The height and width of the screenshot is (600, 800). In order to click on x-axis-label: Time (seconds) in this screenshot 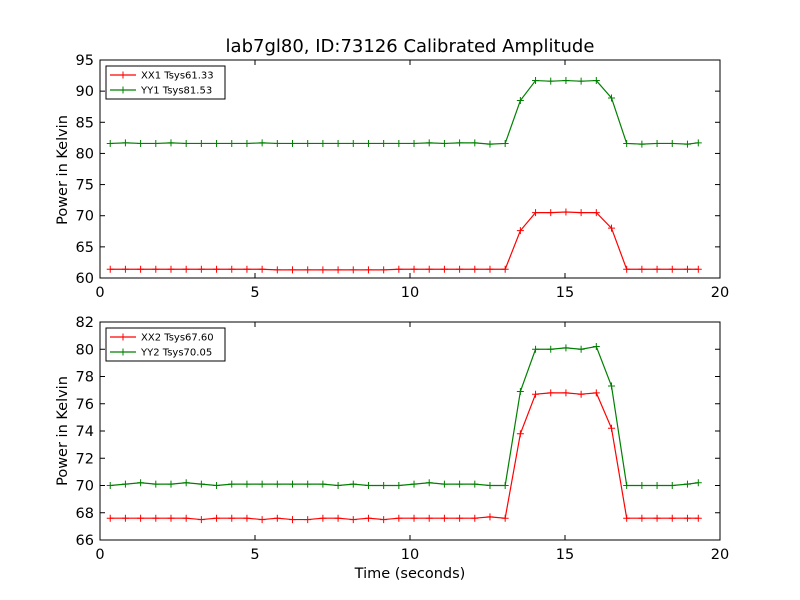, I will do `click(410, 574)`.